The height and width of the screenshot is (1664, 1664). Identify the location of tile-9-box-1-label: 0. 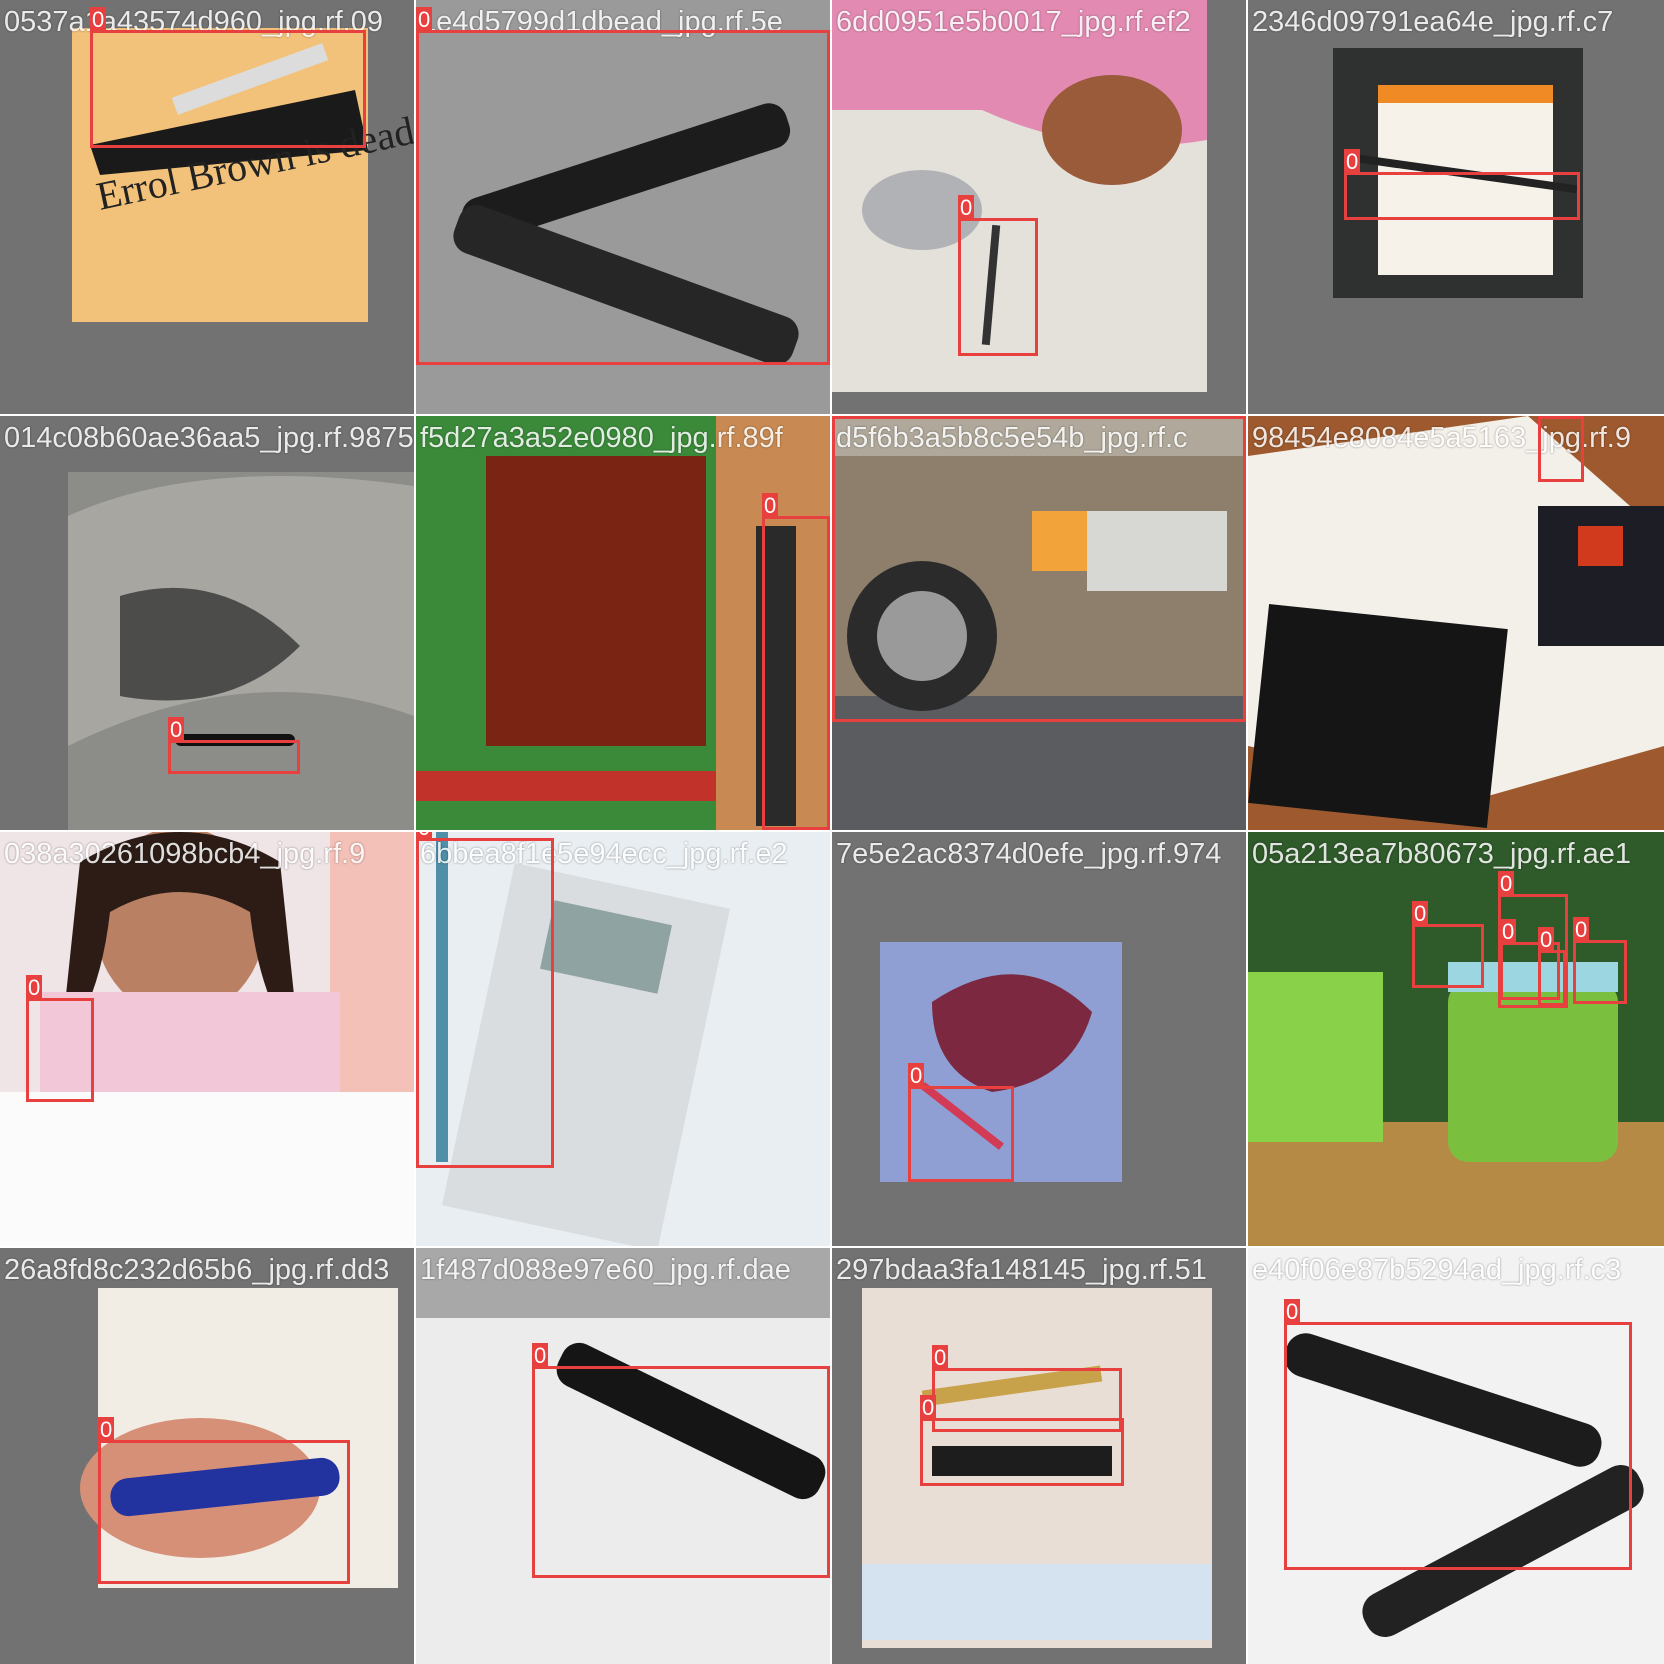
(34, 988).